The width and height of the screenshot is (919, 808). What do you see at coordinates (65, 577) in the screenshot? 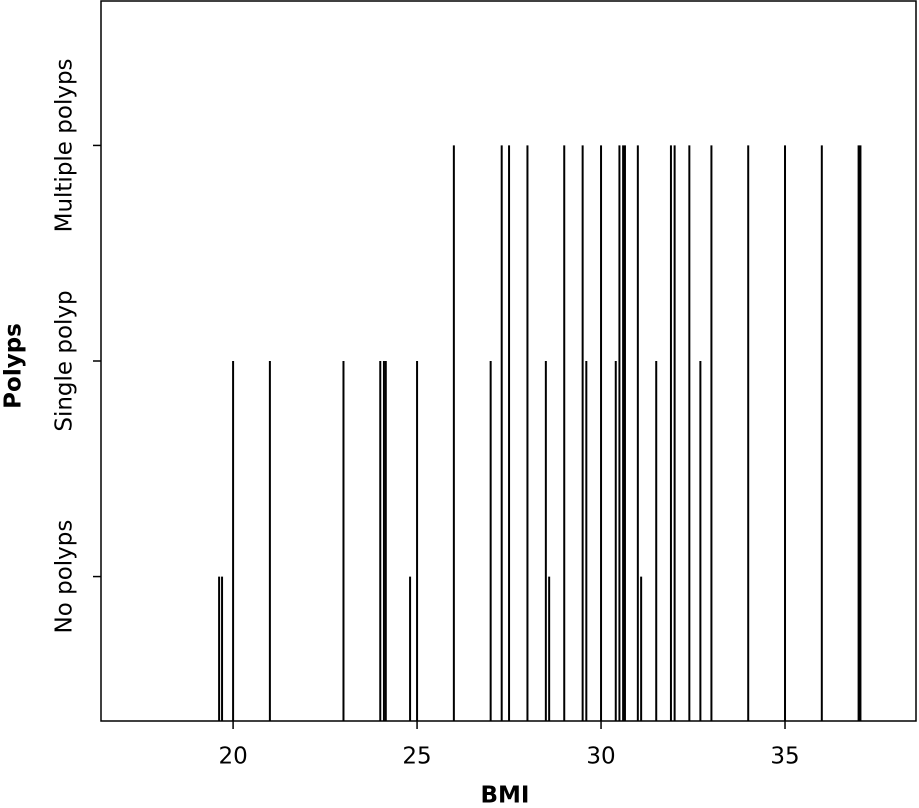
I see `y-tick-label: No polyps` at bounding box center [65, 577].